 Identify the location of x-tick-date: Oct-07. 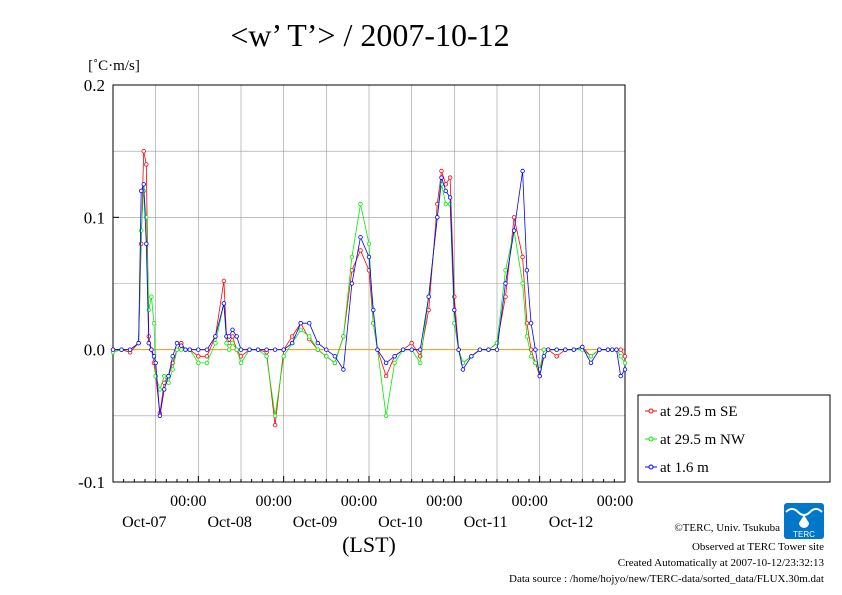
(144, 522).